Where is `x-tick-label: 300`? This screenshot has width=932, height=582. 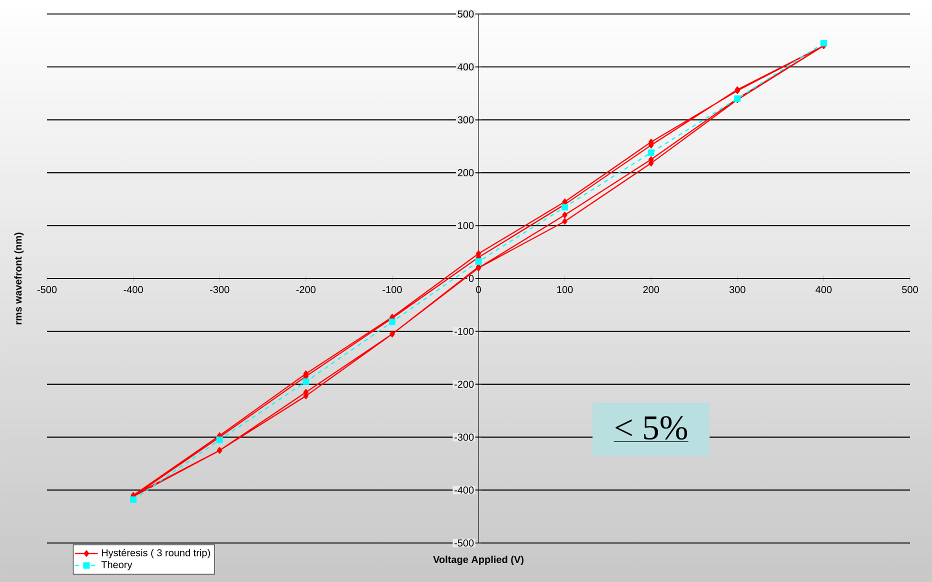
x-tick-label: 300 is located at coordinates (737, 290).